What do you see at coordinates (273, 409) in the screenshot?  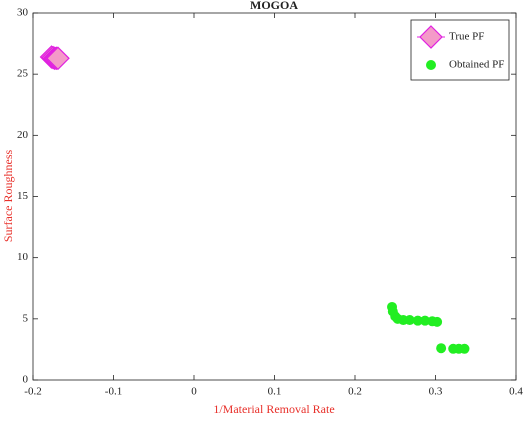 I see `x-axis-label: 1/Material Removal Rate` at bounding box center [273, 409].